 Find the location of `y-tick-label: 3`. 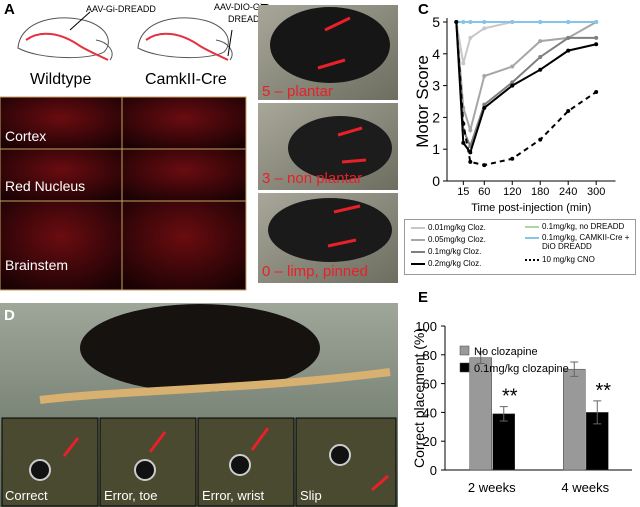

y-tick-label: 3 is located at coordinates (436, 86).